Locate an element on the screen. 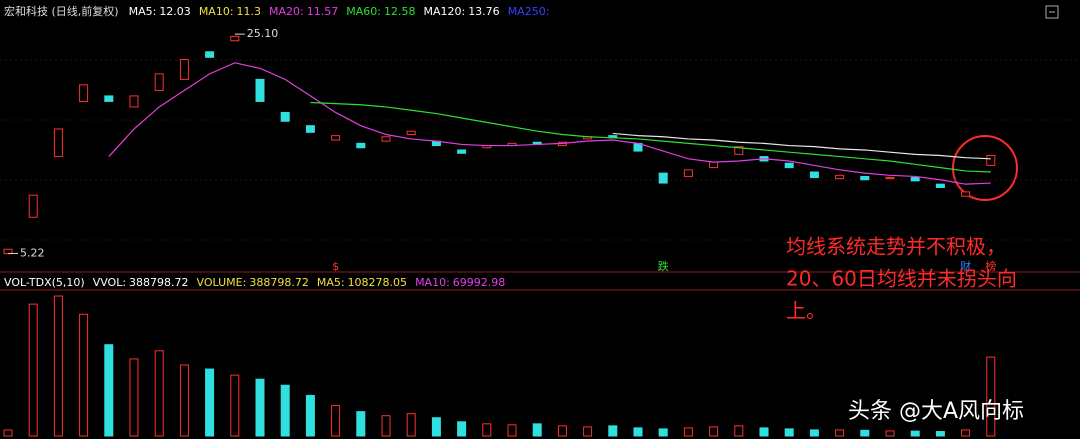 This screenshot has width=1080, height=439. annotation-label: 5.22 is located at coordinates (32, 252).